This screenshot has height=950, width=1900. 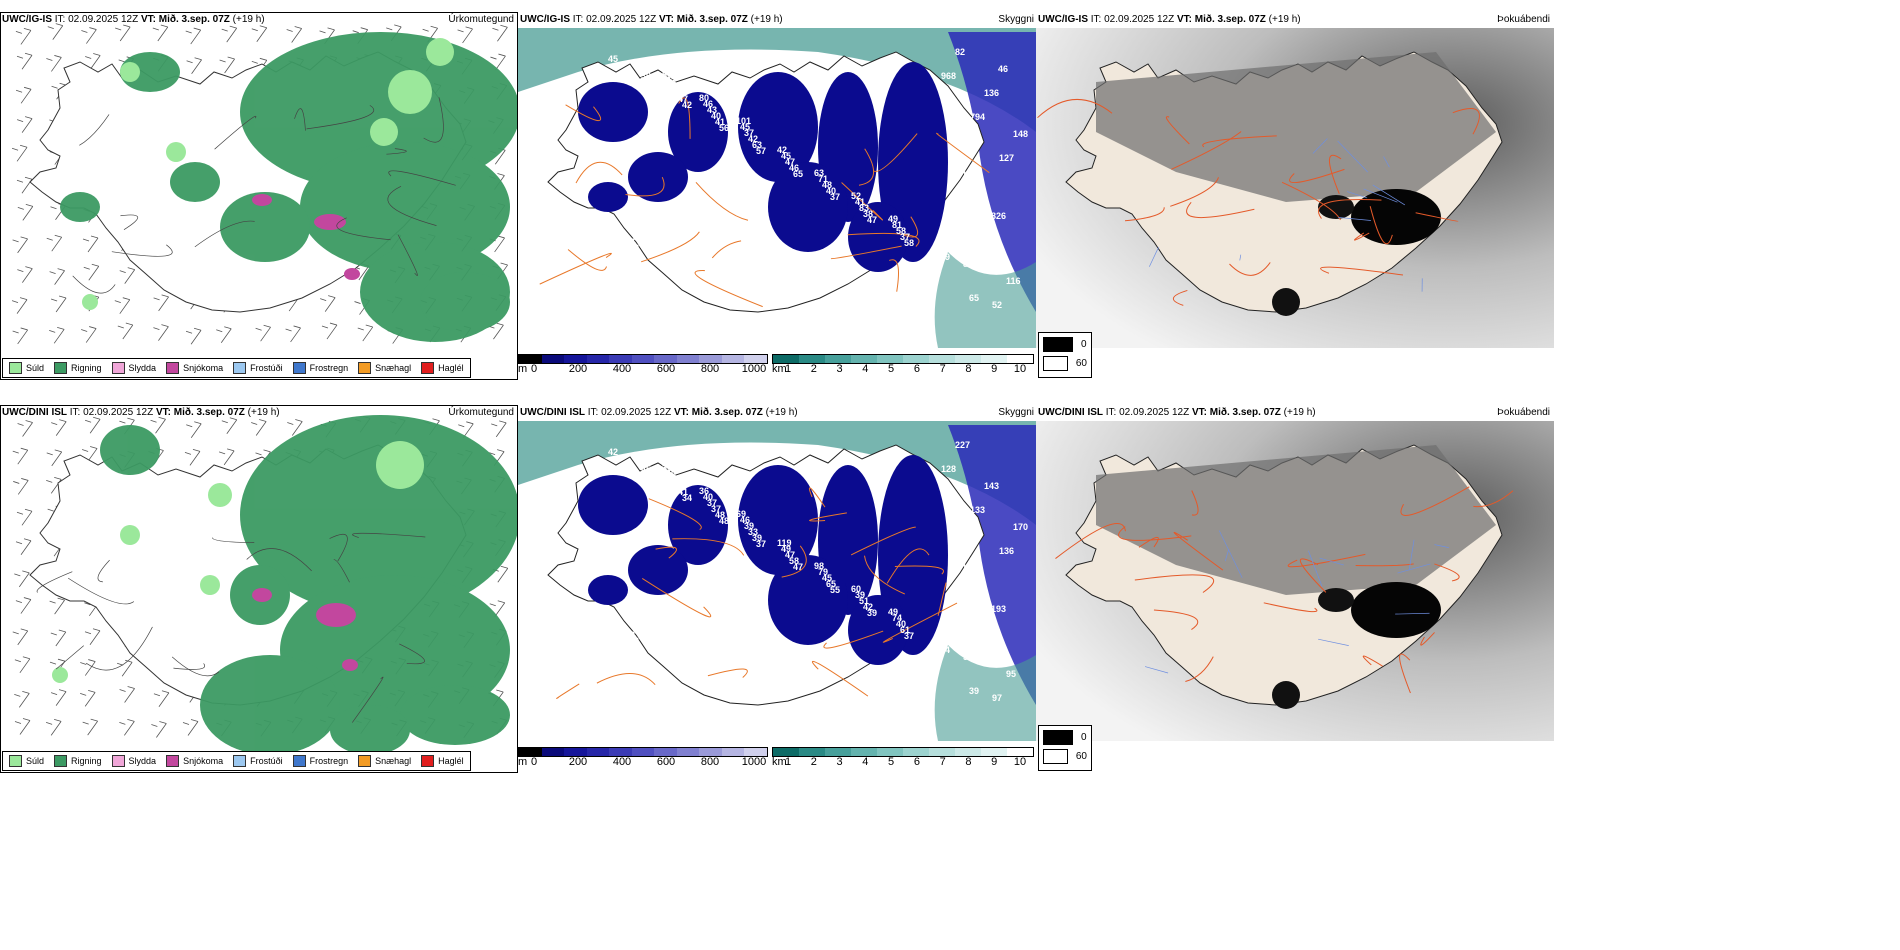 What do you see at coordinates (1065, 355) in the screenshot?
I see `fog-legend: 0 60` at bounding box center [1065, 355].